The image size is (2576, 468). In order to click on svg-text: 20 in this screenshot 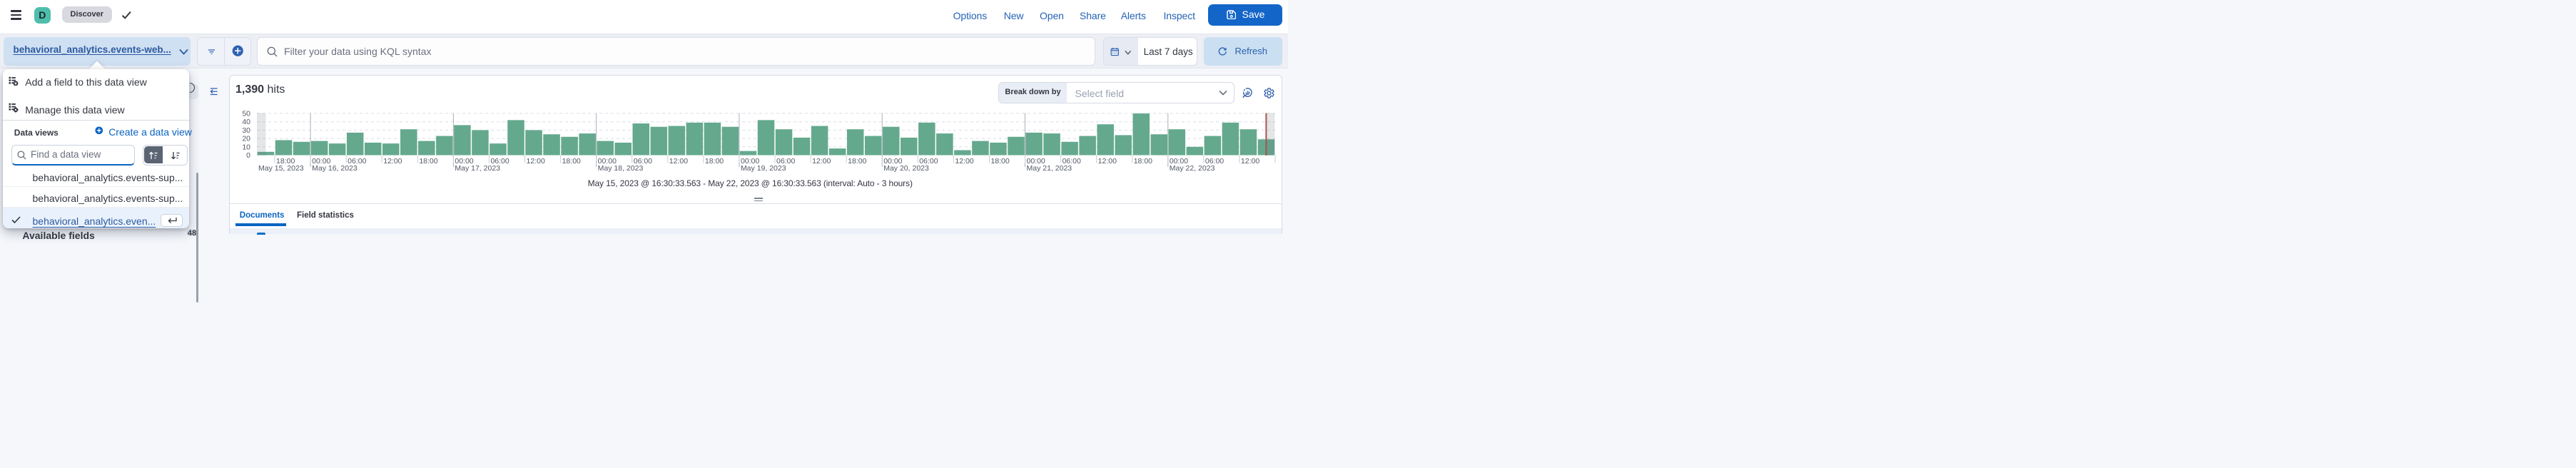, I will do `click(246, 139)`.